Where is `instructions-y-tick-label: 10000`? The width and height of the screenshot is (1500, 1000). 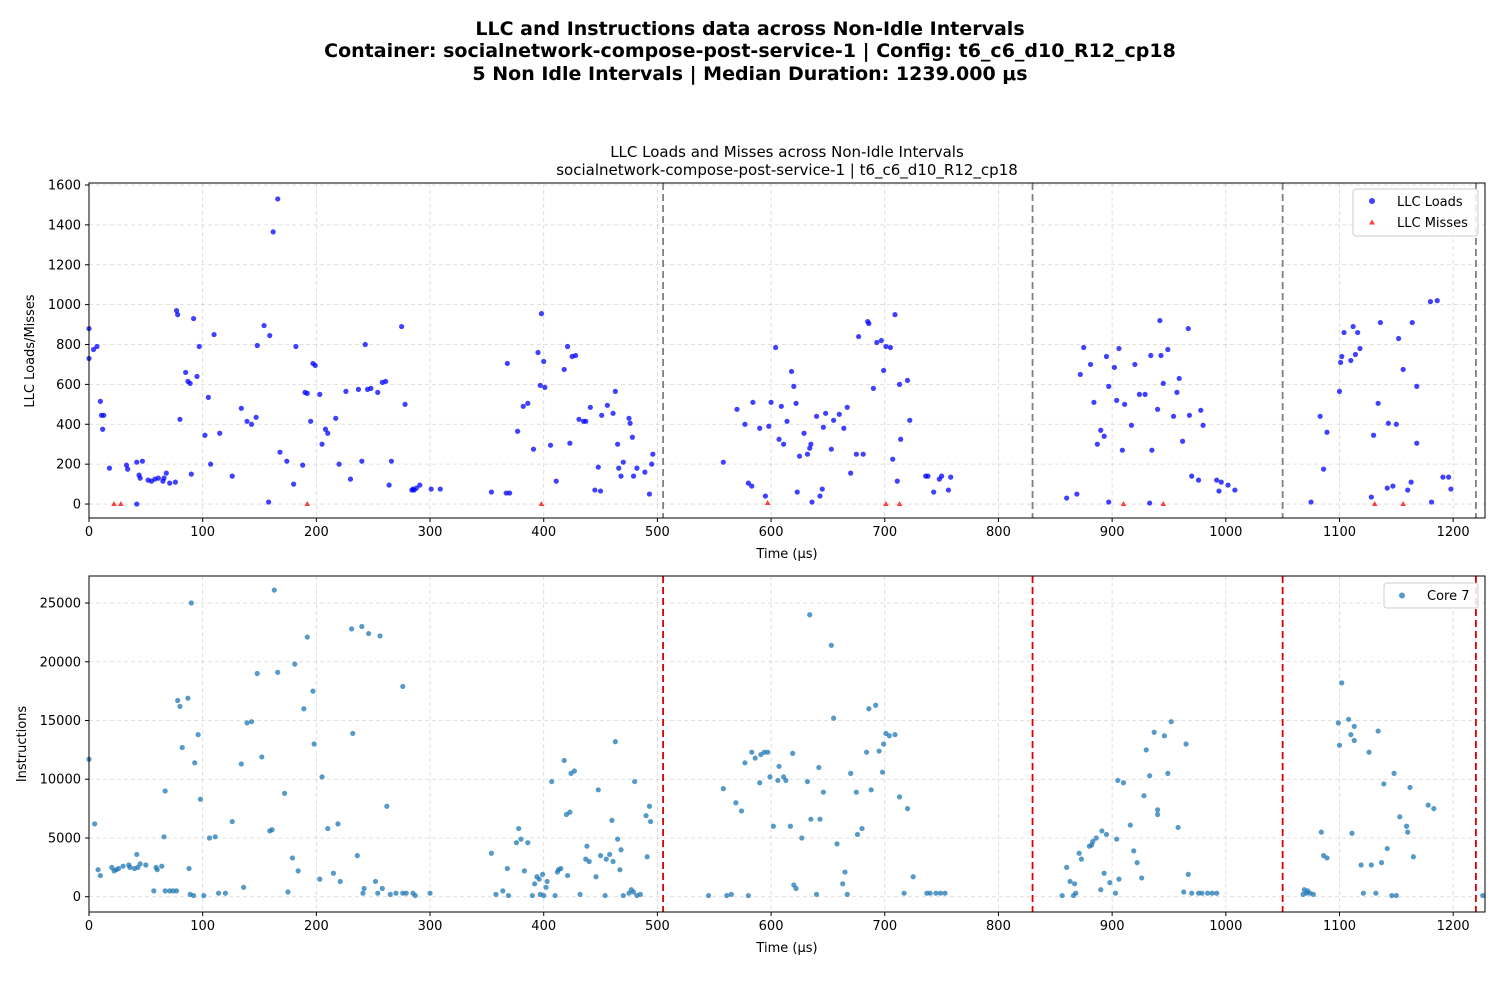 instructions-y-tick-label: 10000 is located at coordinates (60, 780).